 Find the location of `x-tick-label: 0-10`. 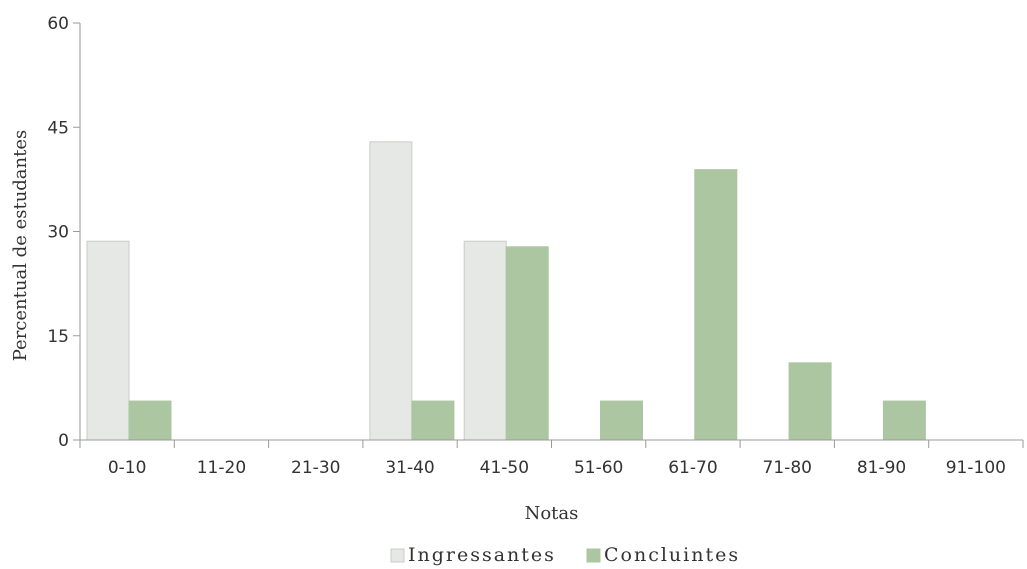

x-tick-label: 0-10 is located at coordinates (127, 468).